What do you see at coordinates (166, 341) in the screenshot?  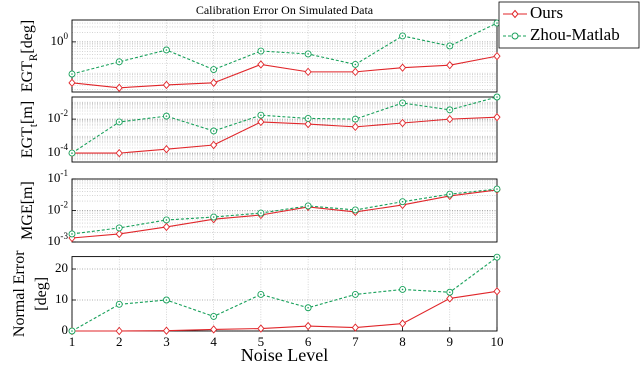 I see `x-tick-label: 3` at bounding box center [166, 341].